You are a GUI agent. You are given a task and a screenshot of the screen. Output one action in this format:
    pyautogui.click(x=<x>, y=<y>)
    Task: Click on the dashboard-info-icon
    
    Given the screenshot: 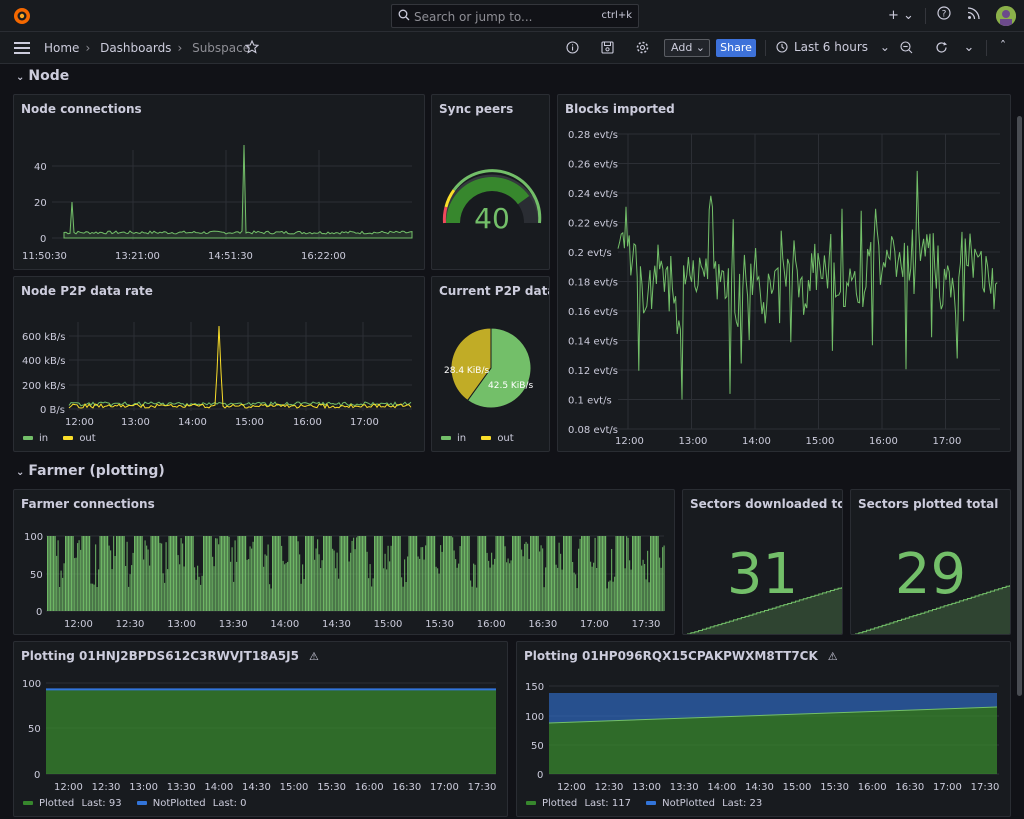 What is the action you would take?
    pyautogui.click(x=572, y=49)
    